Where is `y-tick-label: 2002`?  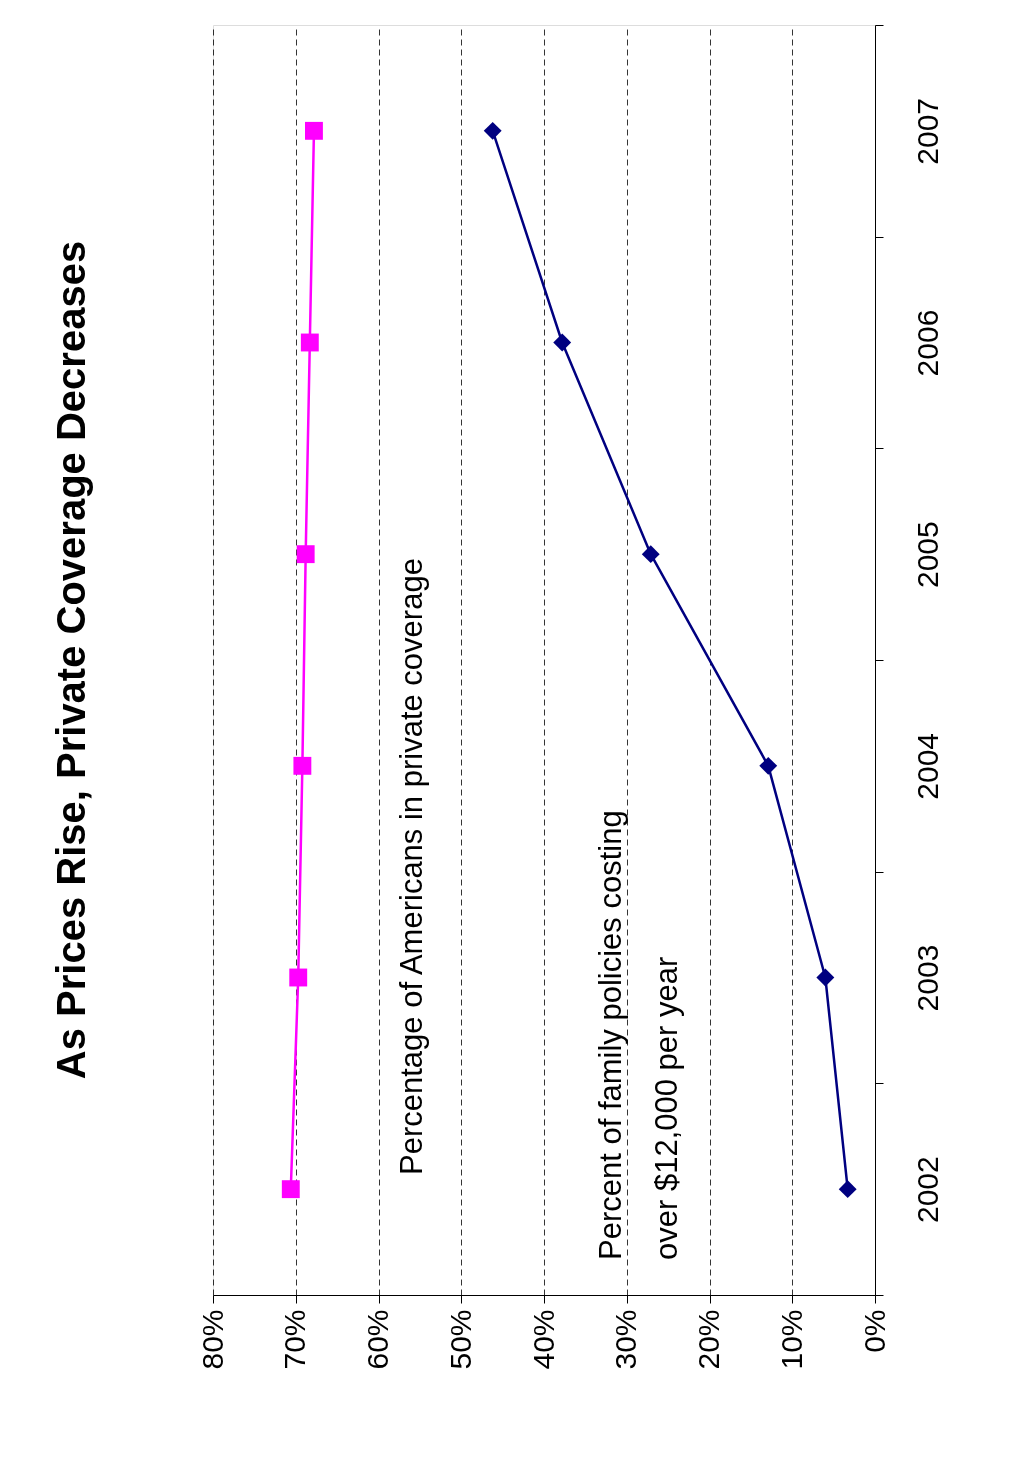 y-tick-label: 2002 is located at coordinates (927, 1190).